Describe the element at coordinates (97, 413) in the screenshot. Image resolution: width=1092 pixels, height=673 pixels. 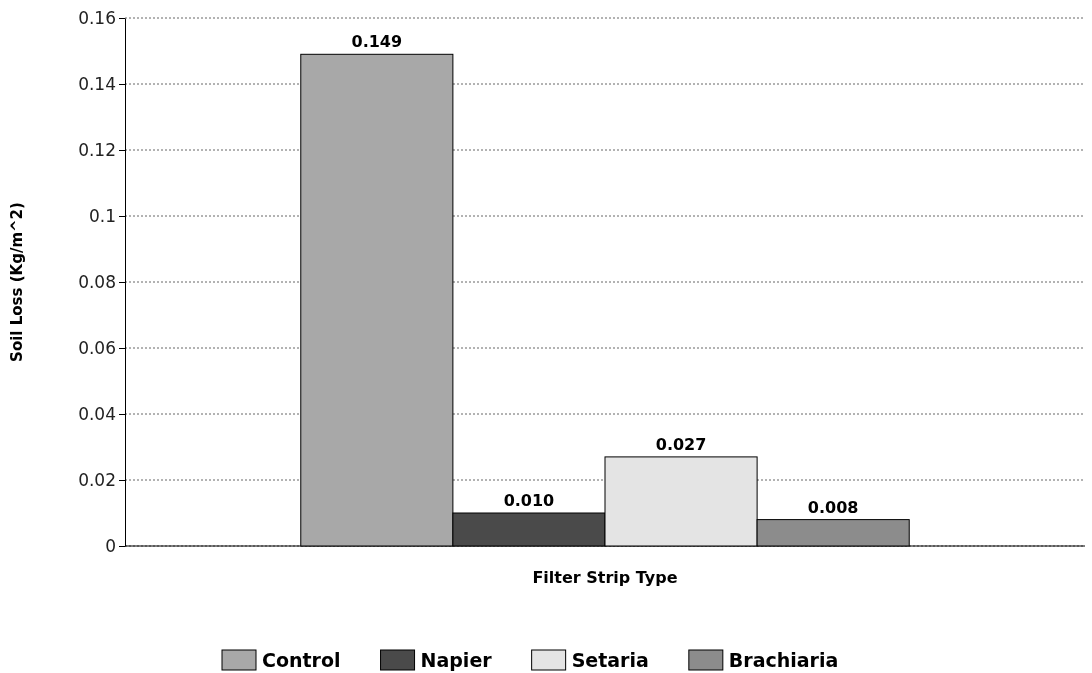
I see `y-tick-label: 0.04` at that location.